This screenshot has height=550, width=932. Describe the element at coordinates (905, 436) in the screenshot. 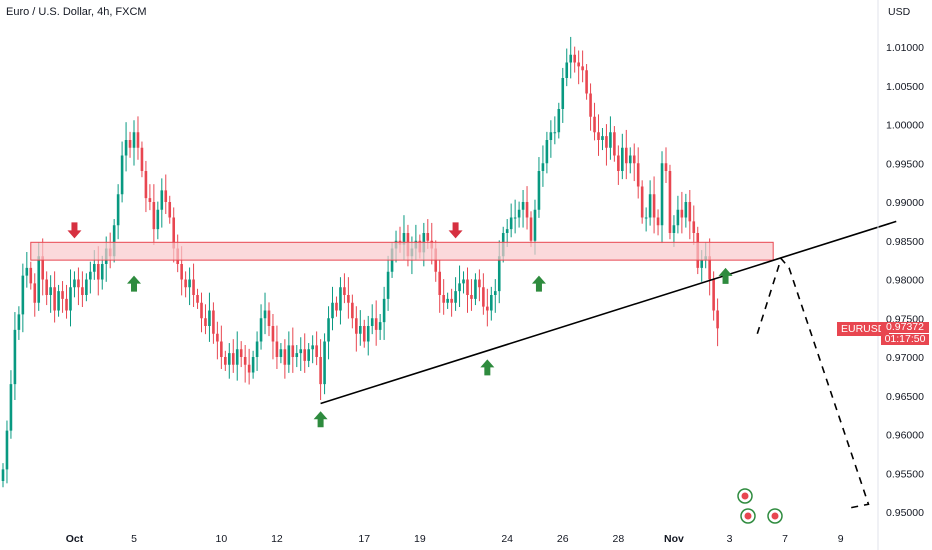

I see `price-tick-label: 0.96000` at that location.